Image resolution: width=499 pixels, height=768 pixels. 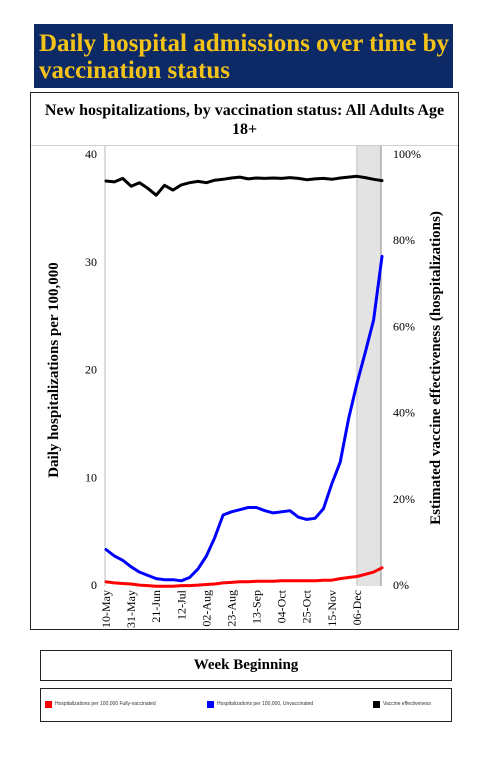 I want to click on y-tick-label: 40, so click(x=91, y=154).